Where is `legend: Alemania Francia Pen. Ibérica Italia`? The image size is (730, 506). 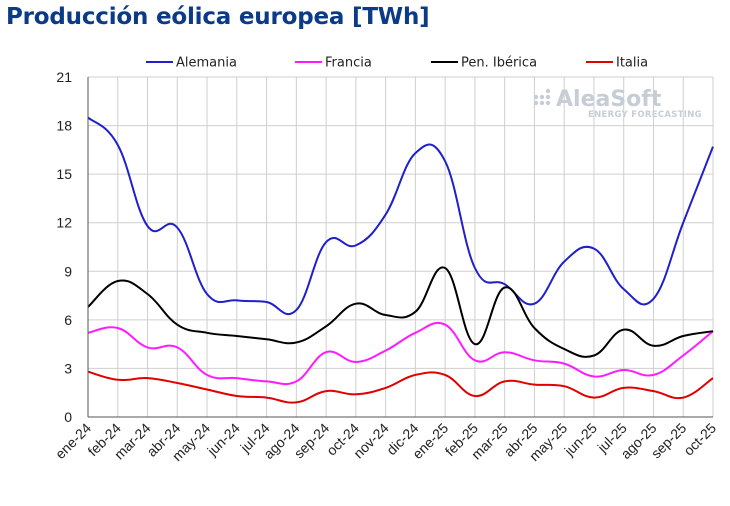 legend: Alemania Francia Pen. Ibérica Italia is located at coordinates (397, 63).